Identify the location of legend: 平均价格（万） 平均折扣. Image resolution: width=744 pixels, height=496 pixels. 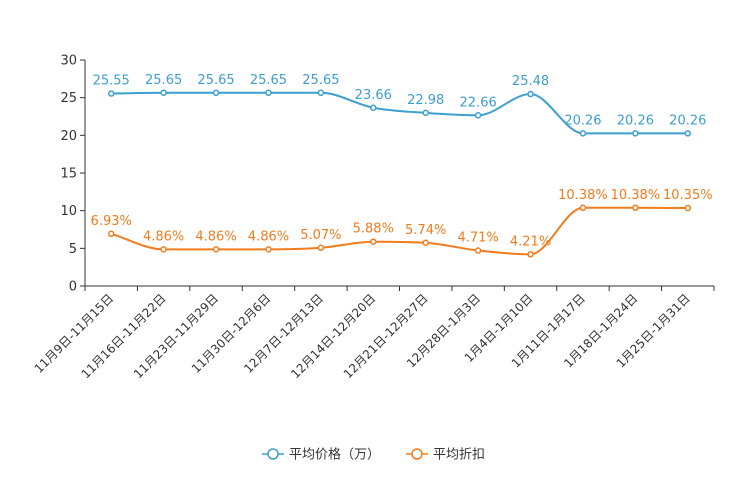
(373, 455).